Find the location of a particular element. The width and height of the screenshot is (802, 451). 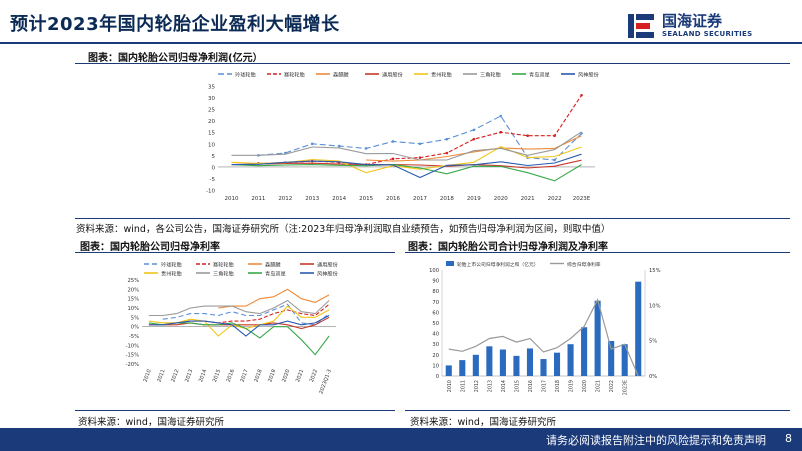

sealand-logo-icon is located at coordinates (641, 26).